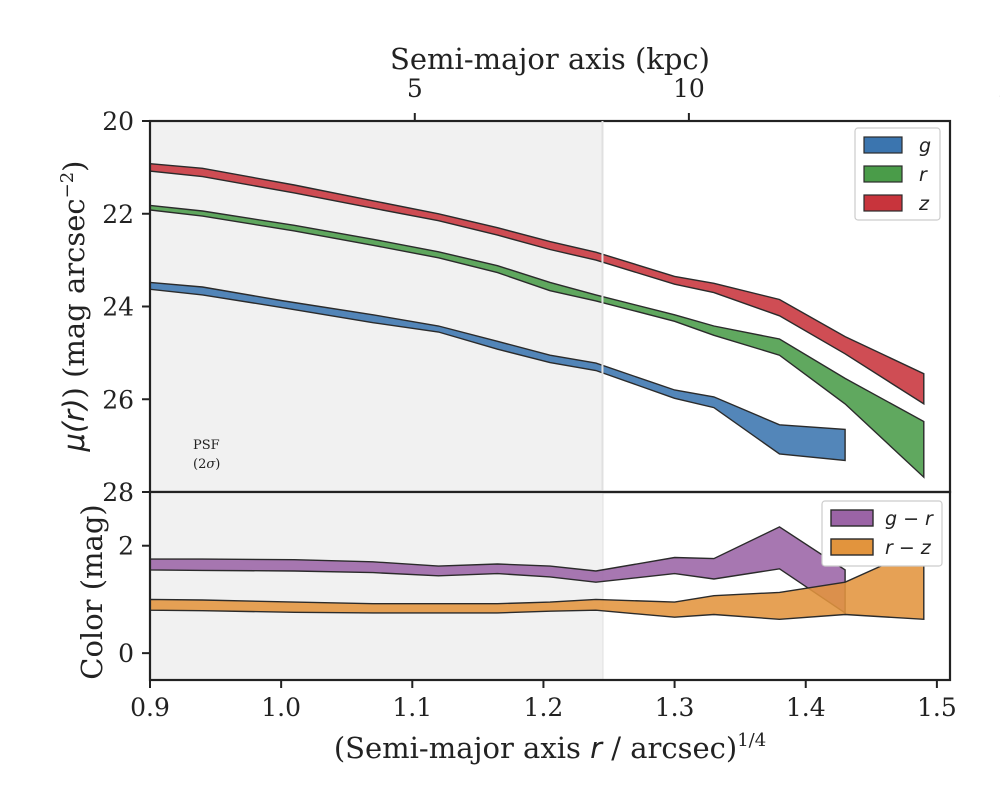  What do you see at coordinates (909, 519) in the screenshot?
I see `legend-label-g-minus-r: g − r` at bounding box center [909, 519].